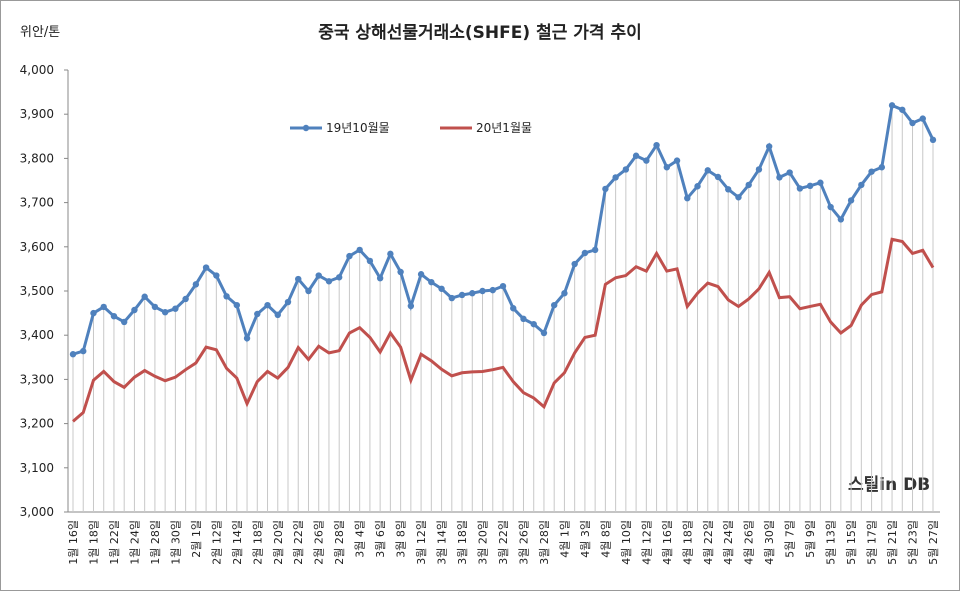  What do you see at coordinates (913, 542) in the screenshot?
I see `x-tick-label: 5월 23일` at bounding box center [913, 542].